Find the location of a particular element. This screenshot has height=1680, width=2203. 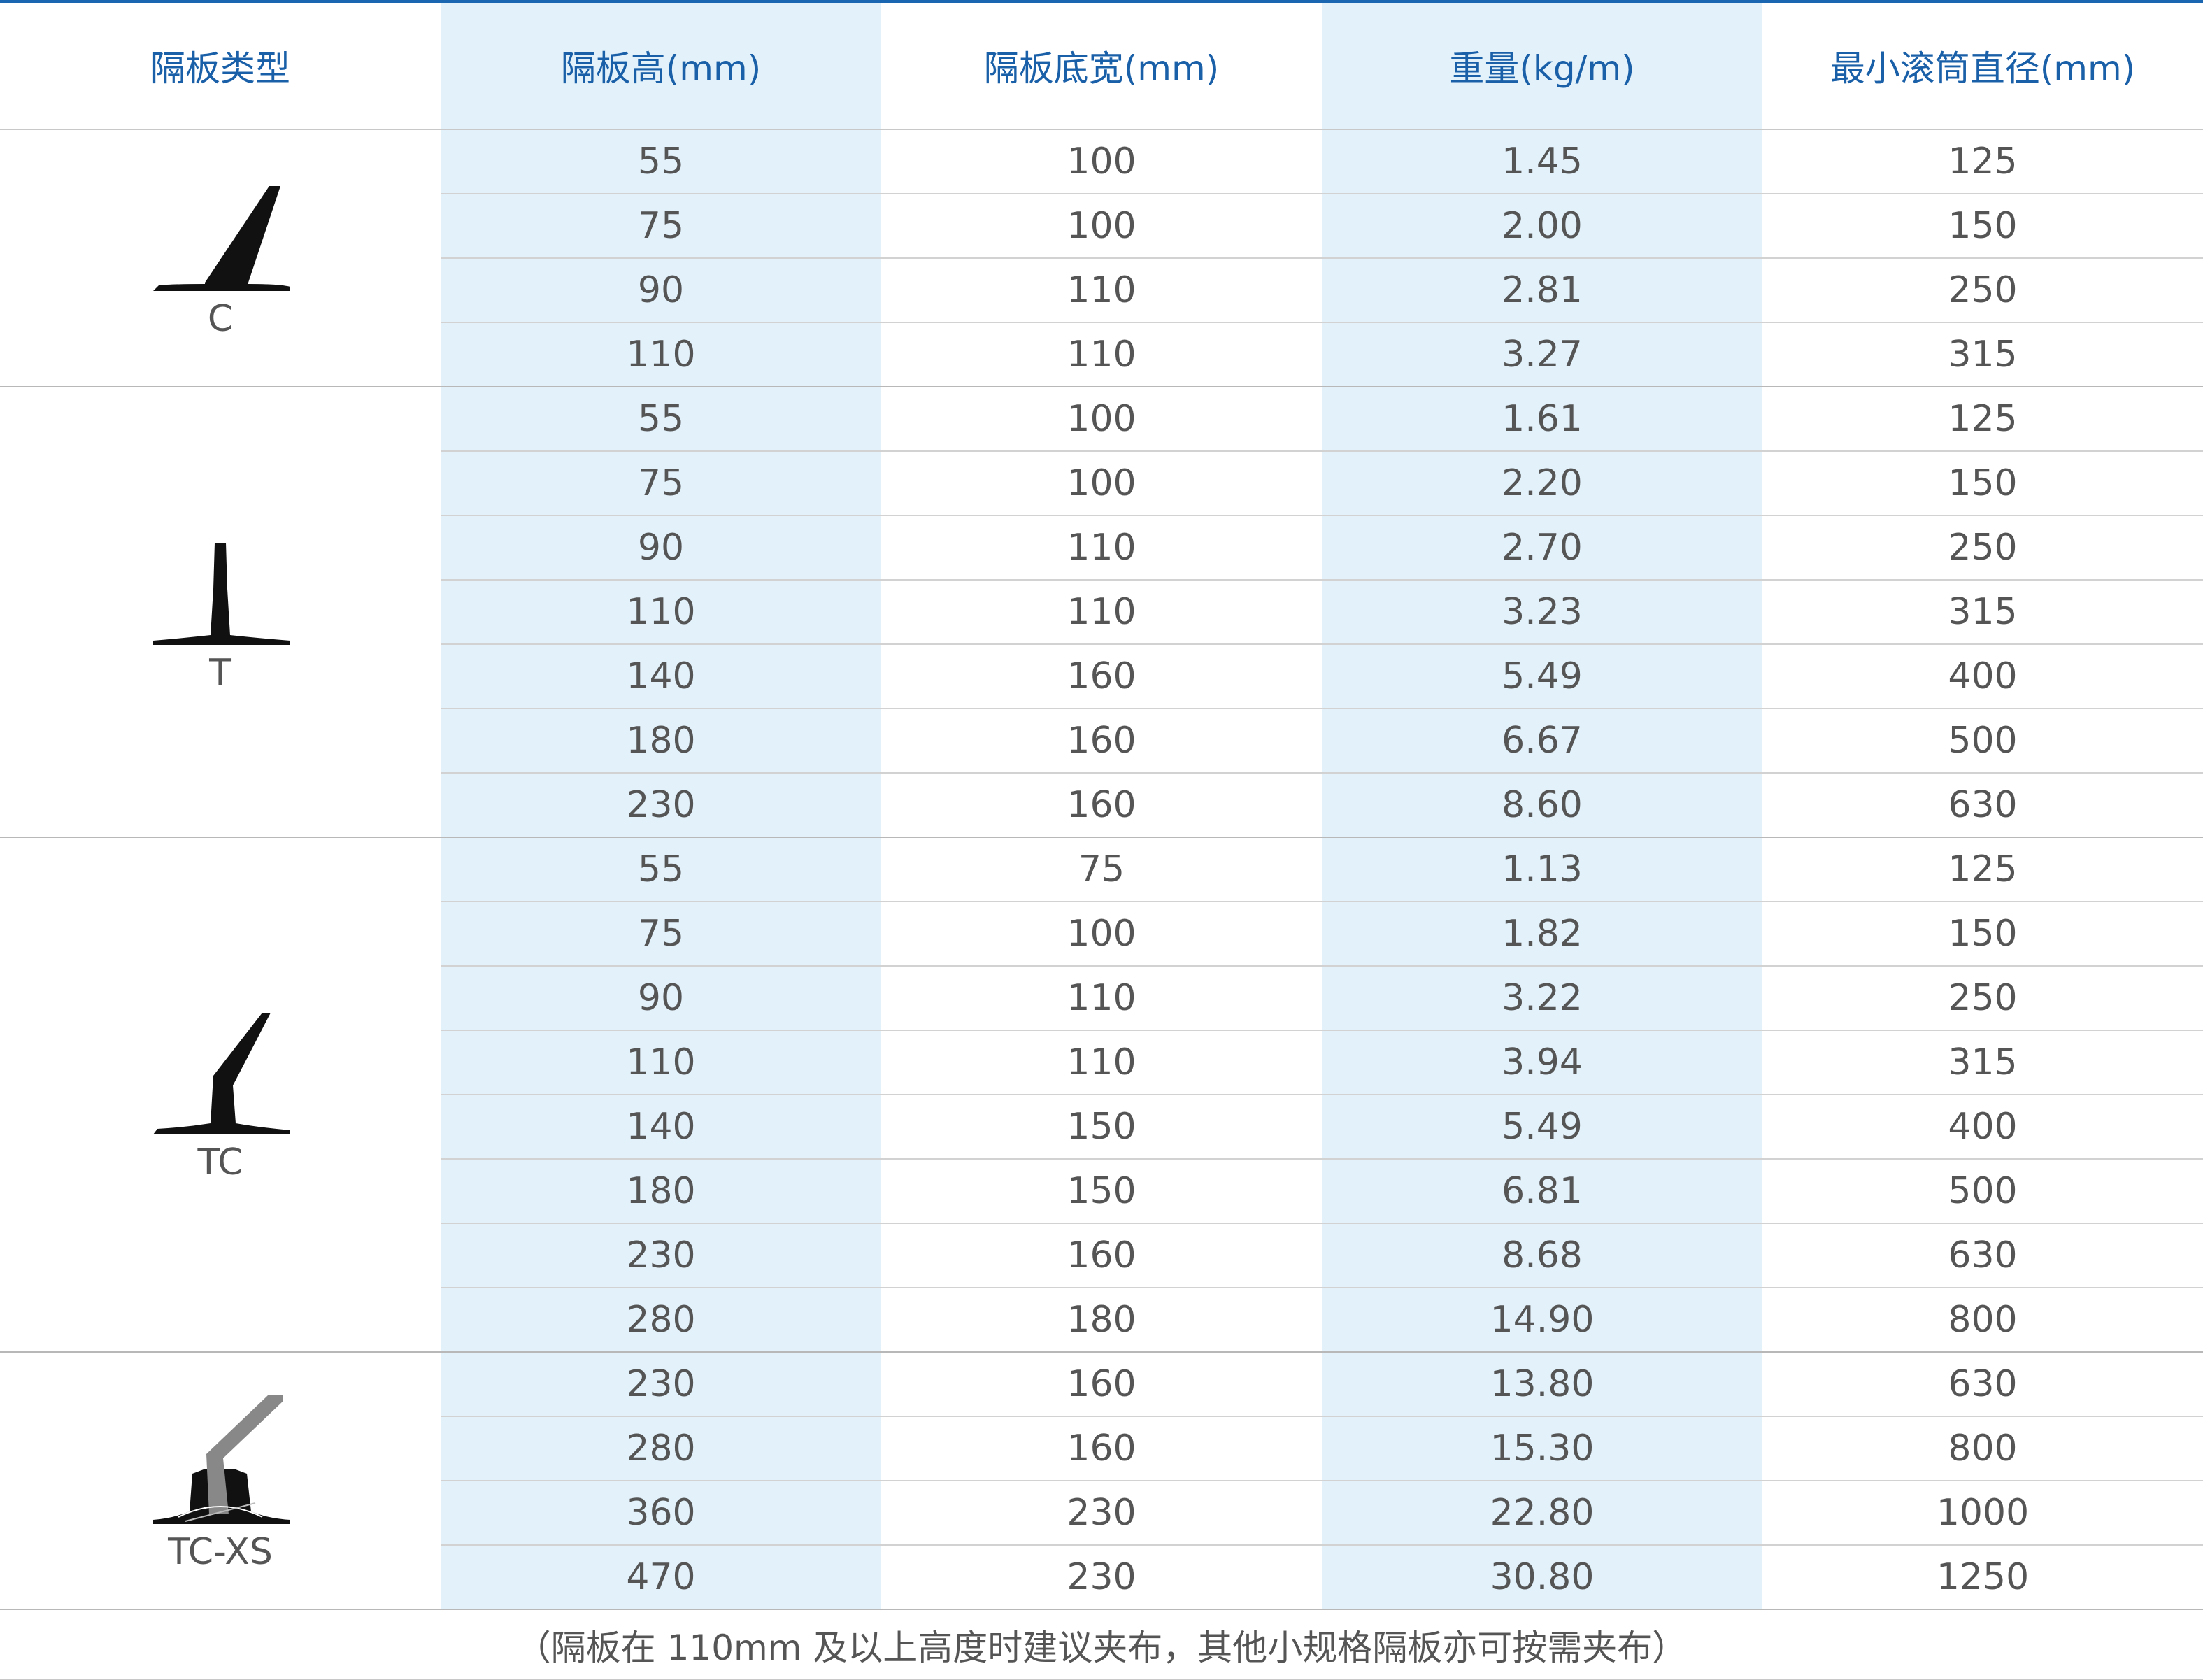

table-row: 140 160 5.49 400 is located at coordinates (1101, 676).